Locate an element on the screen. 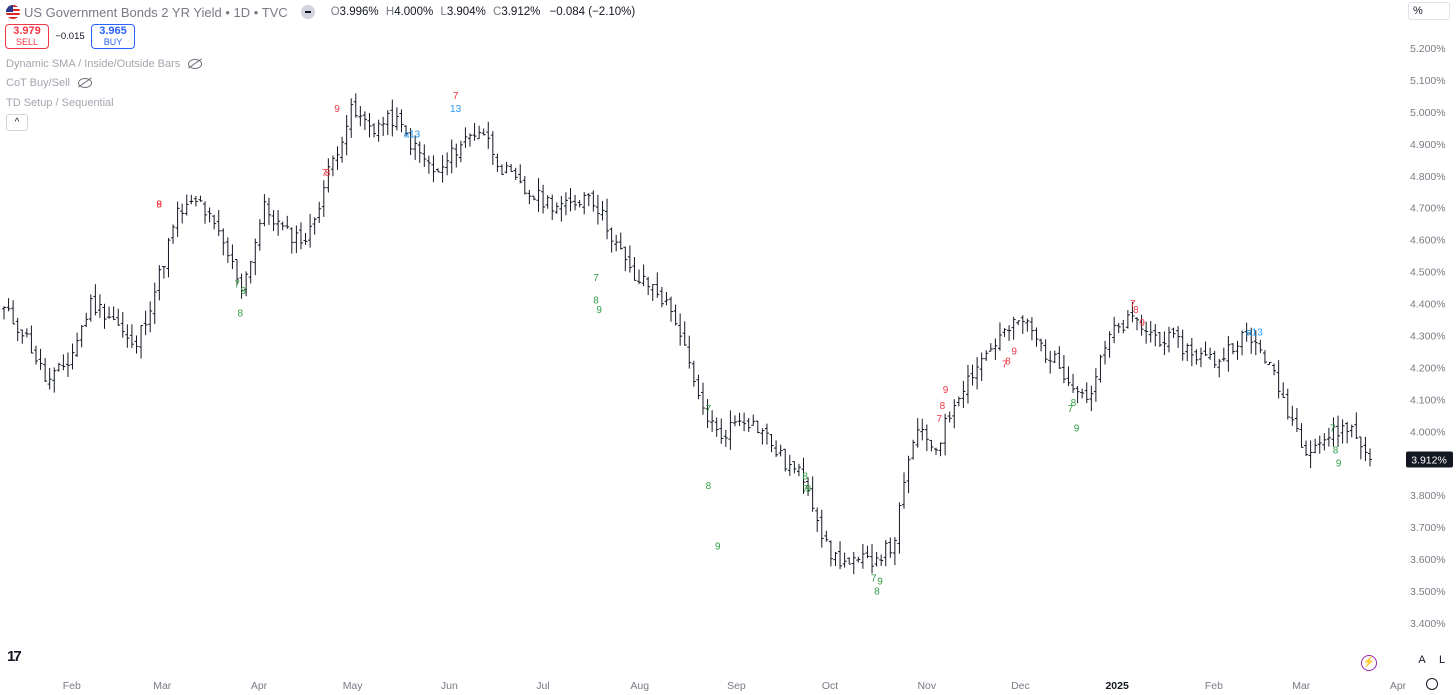 The height and width of the screenshot is (695, 1456). scale-mode-button: % is located at coordinates (1429, 11).